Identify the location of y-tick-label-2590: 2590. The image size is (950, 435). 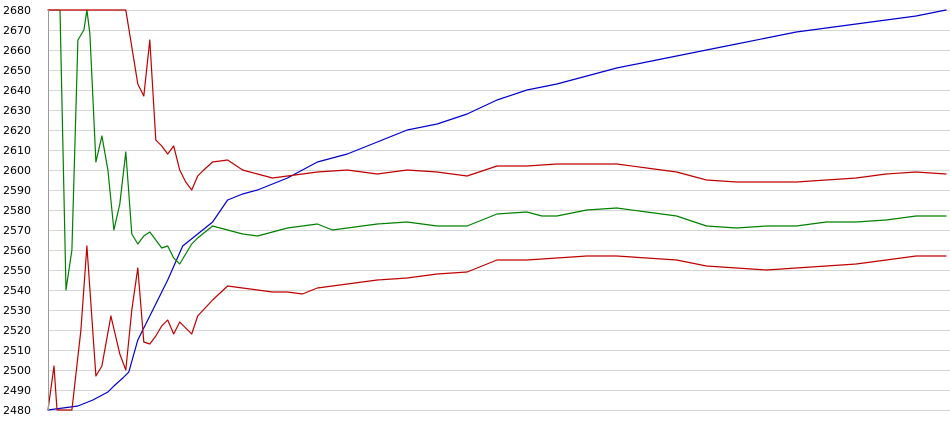
(17, 190).